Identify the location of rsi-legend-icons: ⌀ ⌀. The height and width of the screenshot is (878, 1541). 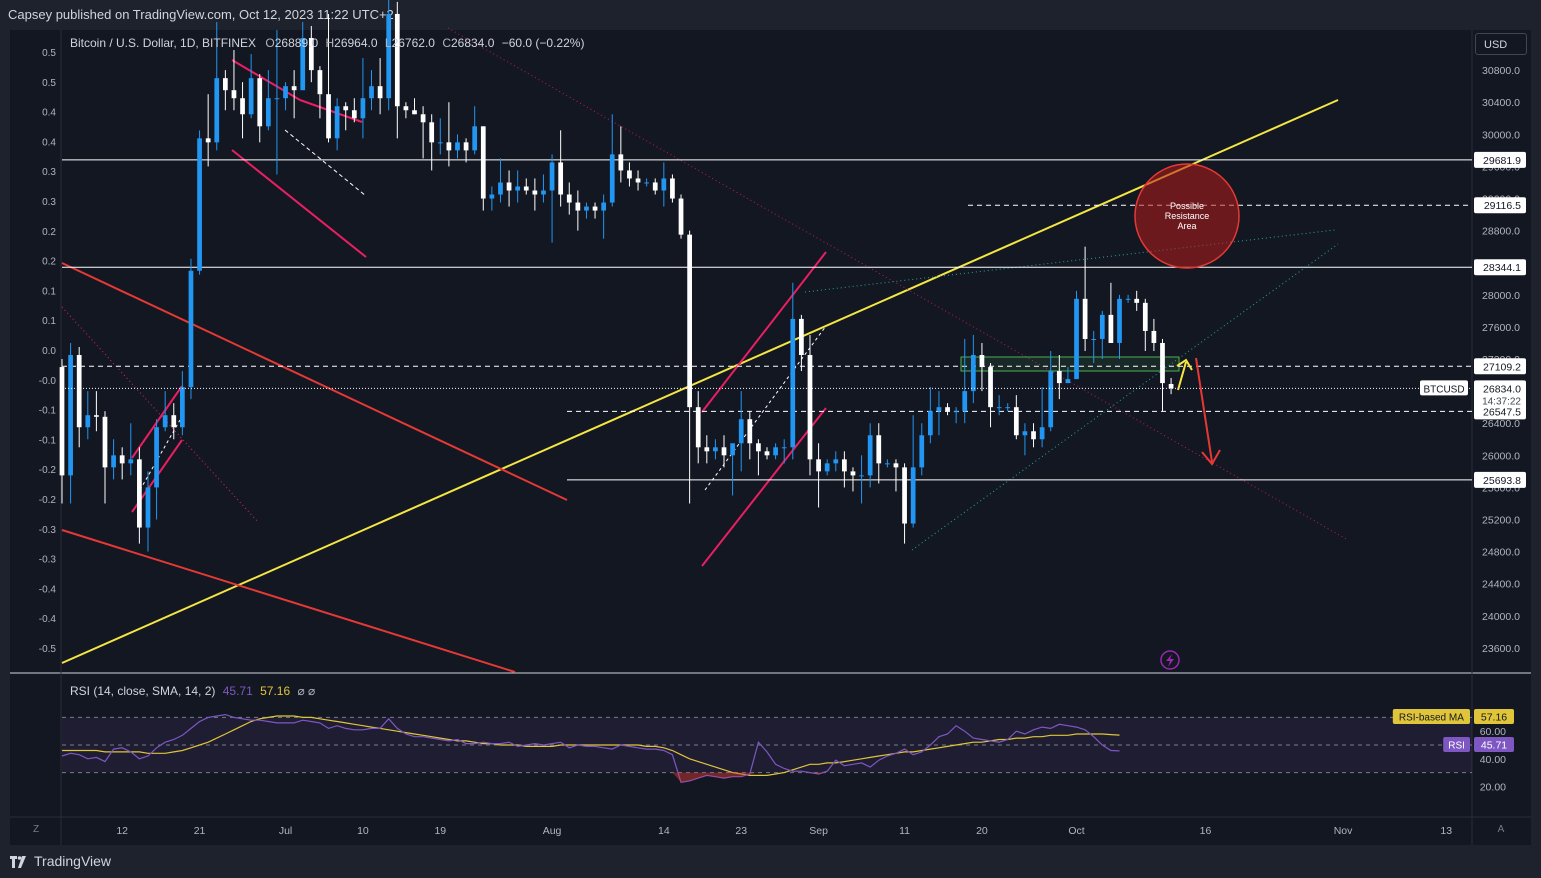
(306, 691).